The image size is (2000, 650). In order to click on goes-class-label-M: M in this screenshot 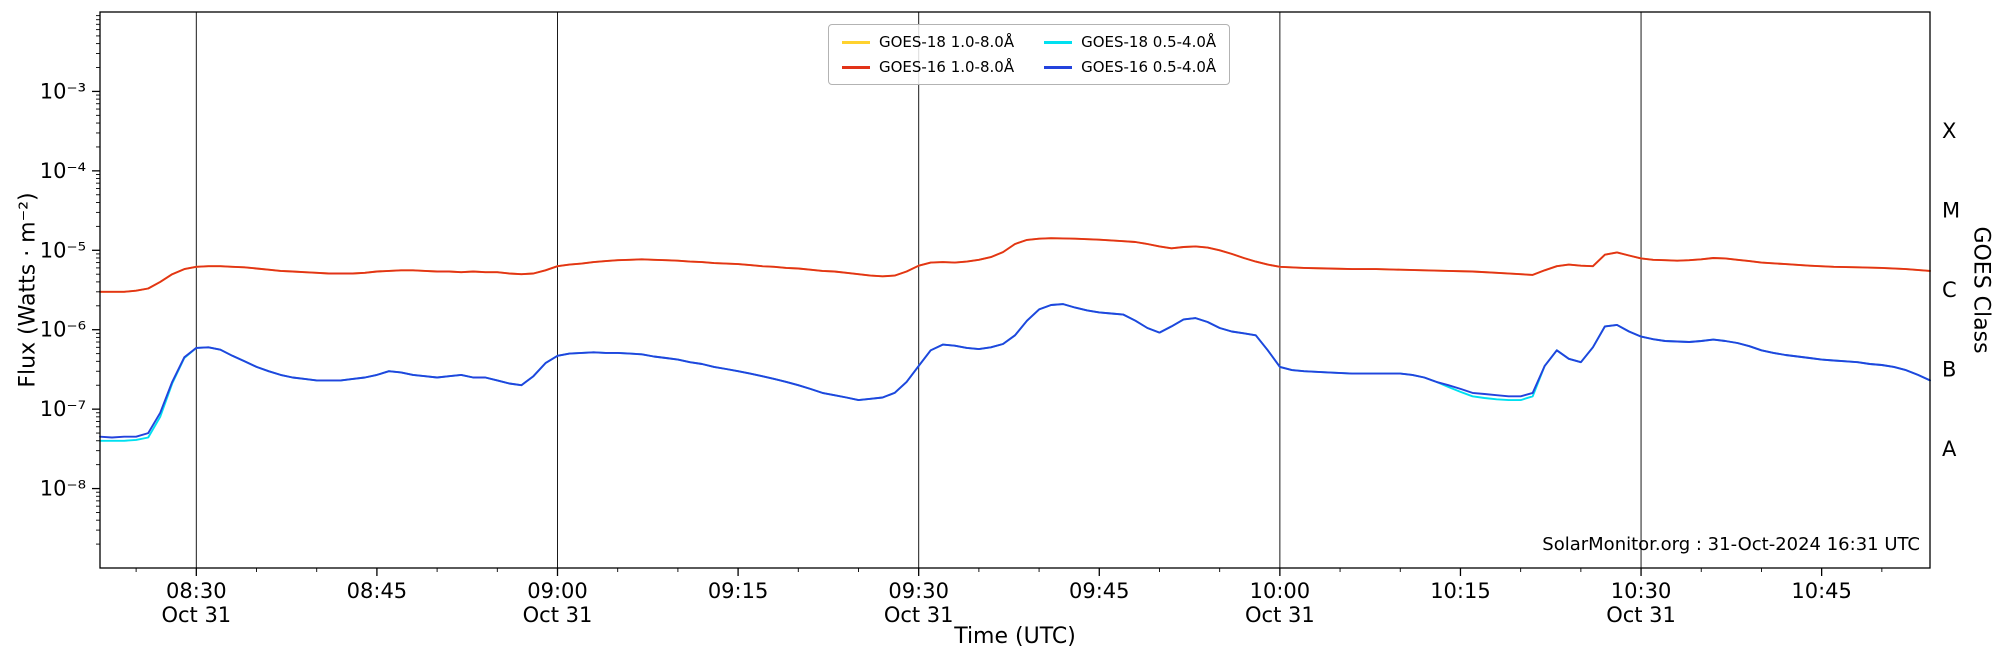, I will do `click(1951, 211)`.